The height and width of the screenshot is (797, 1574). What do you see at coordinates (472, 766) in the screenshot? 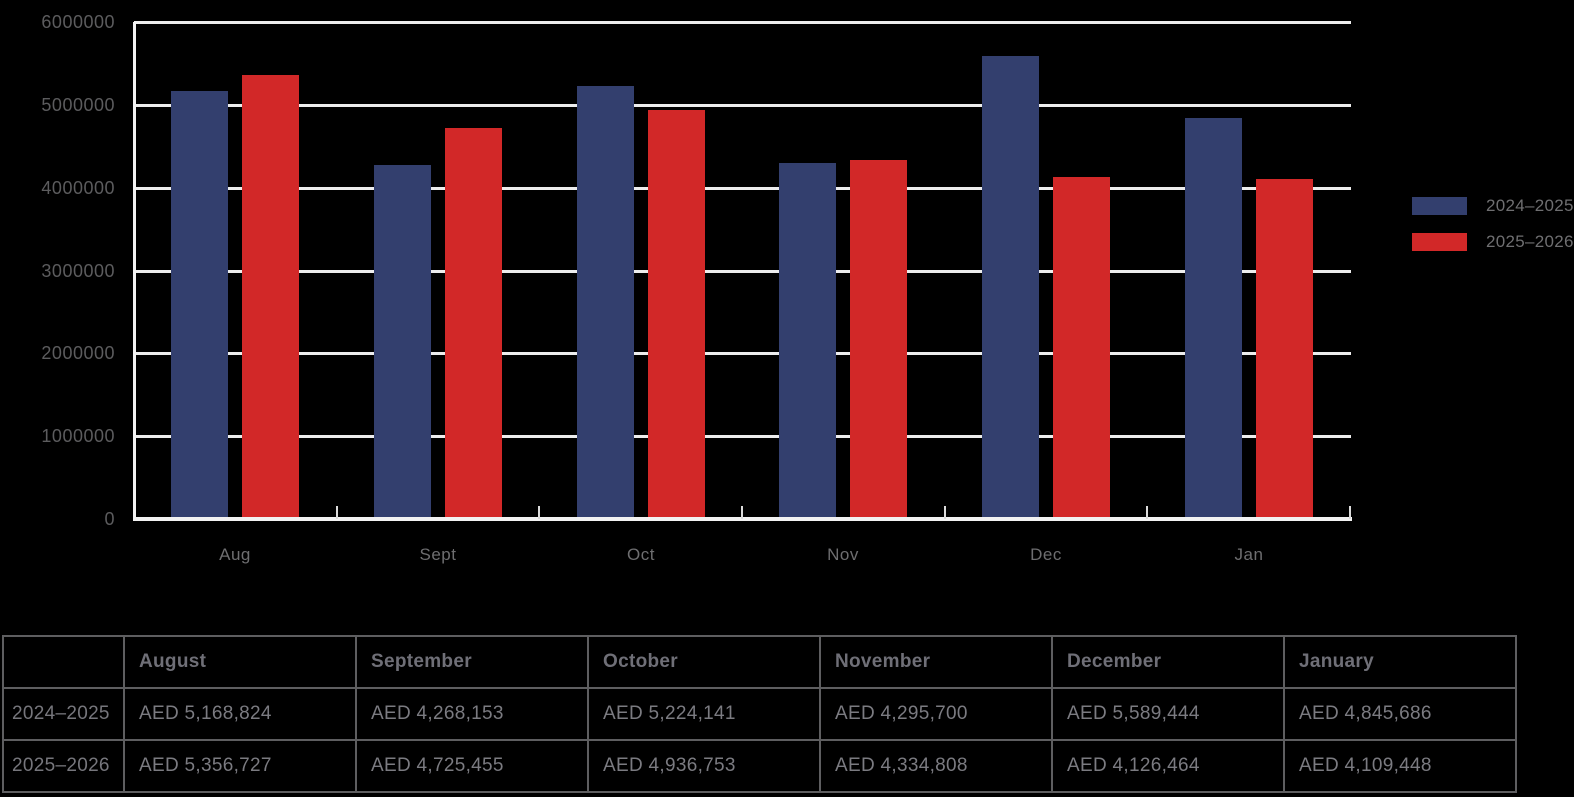
I see `table-cell: AED 4,725,455` at bounding box center [472, 766].